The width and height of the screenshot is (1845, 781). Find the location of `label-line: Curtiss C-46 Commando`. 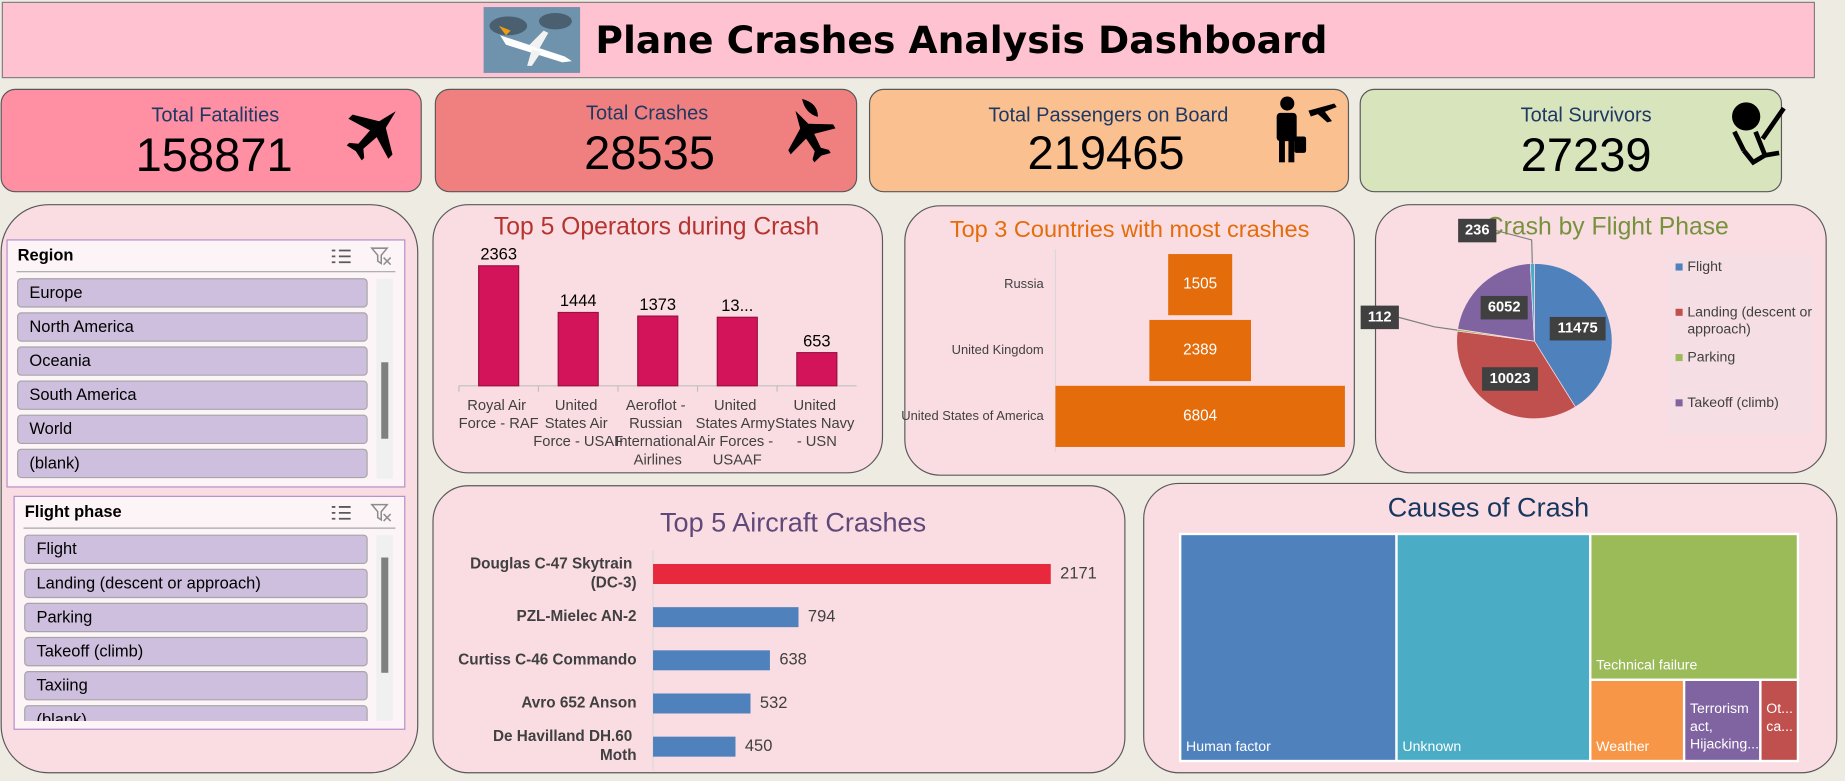

label-line: Curtiss C-46 Commando is located at coordinates (547, 659).